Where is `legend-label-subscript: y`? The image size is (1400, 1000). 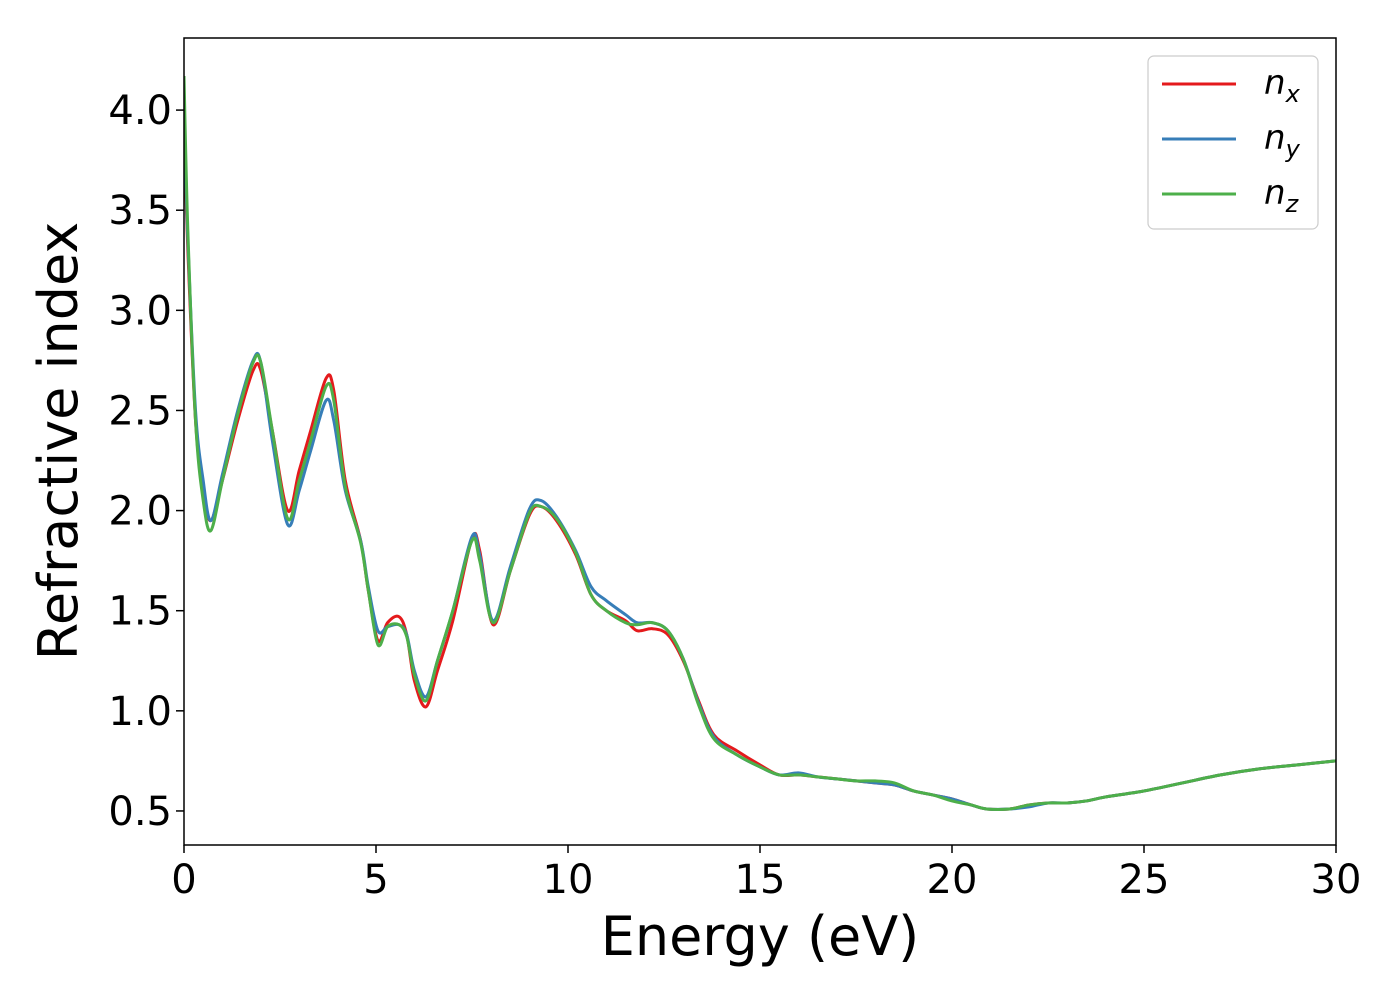 legend-label-subscript: y is located at coordinates (1293, 149).